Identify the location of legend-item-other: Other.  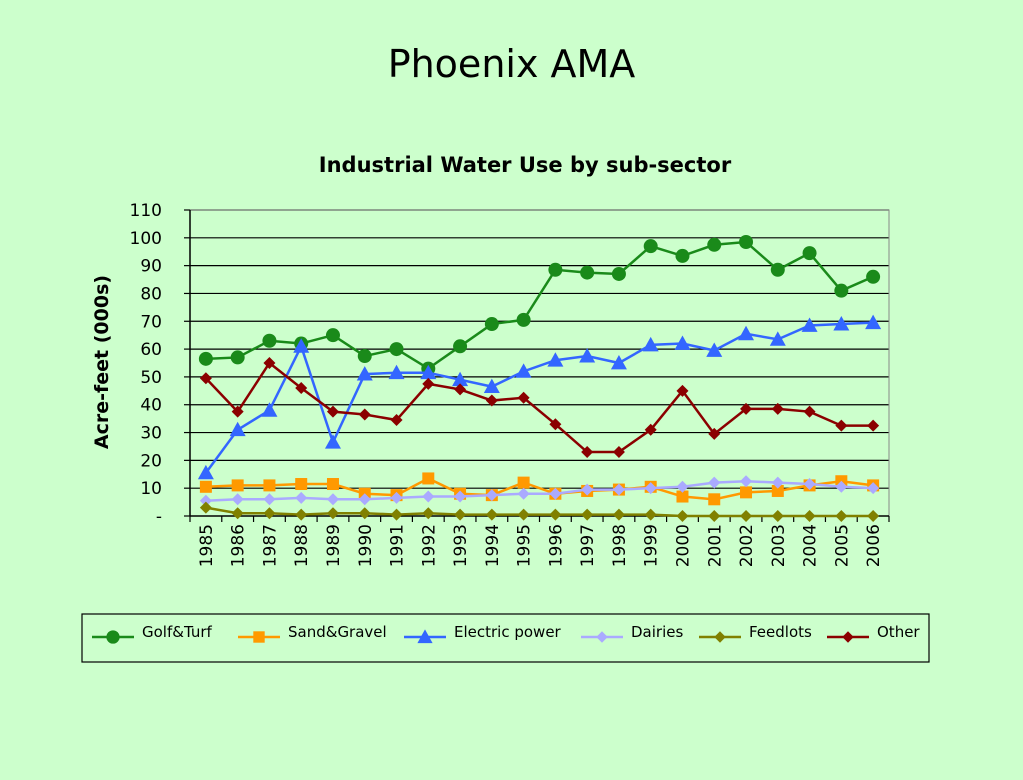
(873, 633).